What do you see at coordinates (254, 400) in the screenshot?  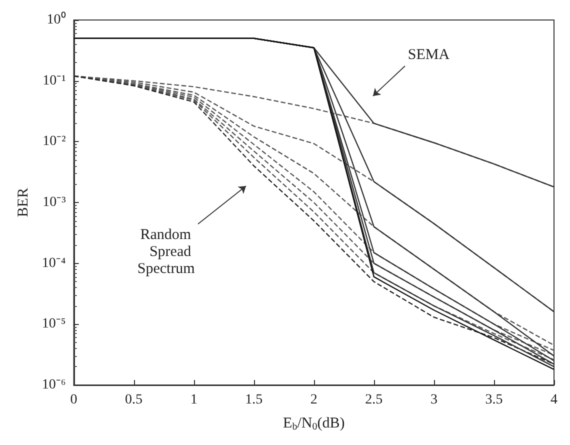 I see `x-tick-label: 1.5` at bounding box center [254, 400].